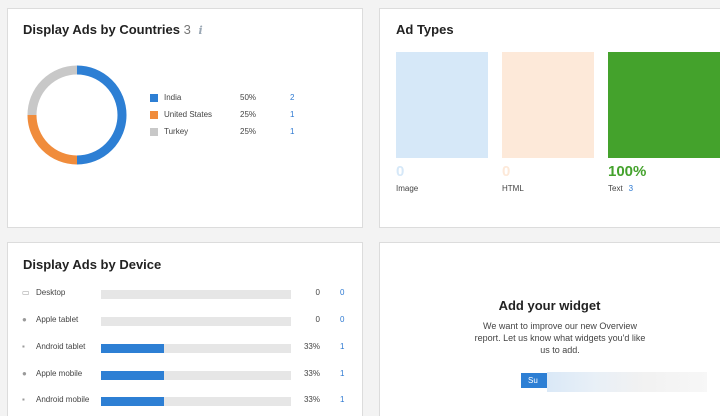 This screenshot has width=720, height=416. I want to click on blurred-area, so click(627, 382).